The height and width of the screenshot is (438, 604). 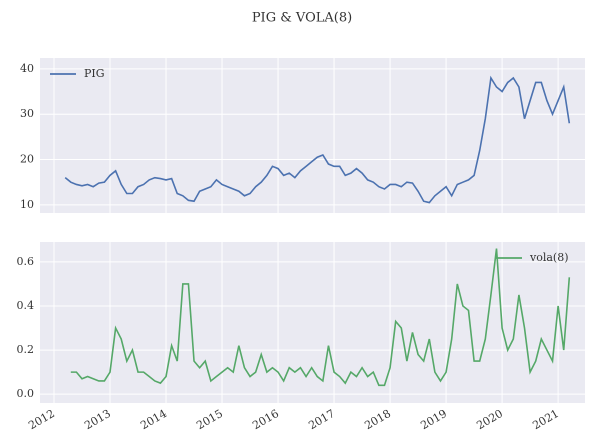 What do you see at coordinates (27, 113) in the screenshot?
I see `y-tick-label: 30` at bounding box center [27, 113].